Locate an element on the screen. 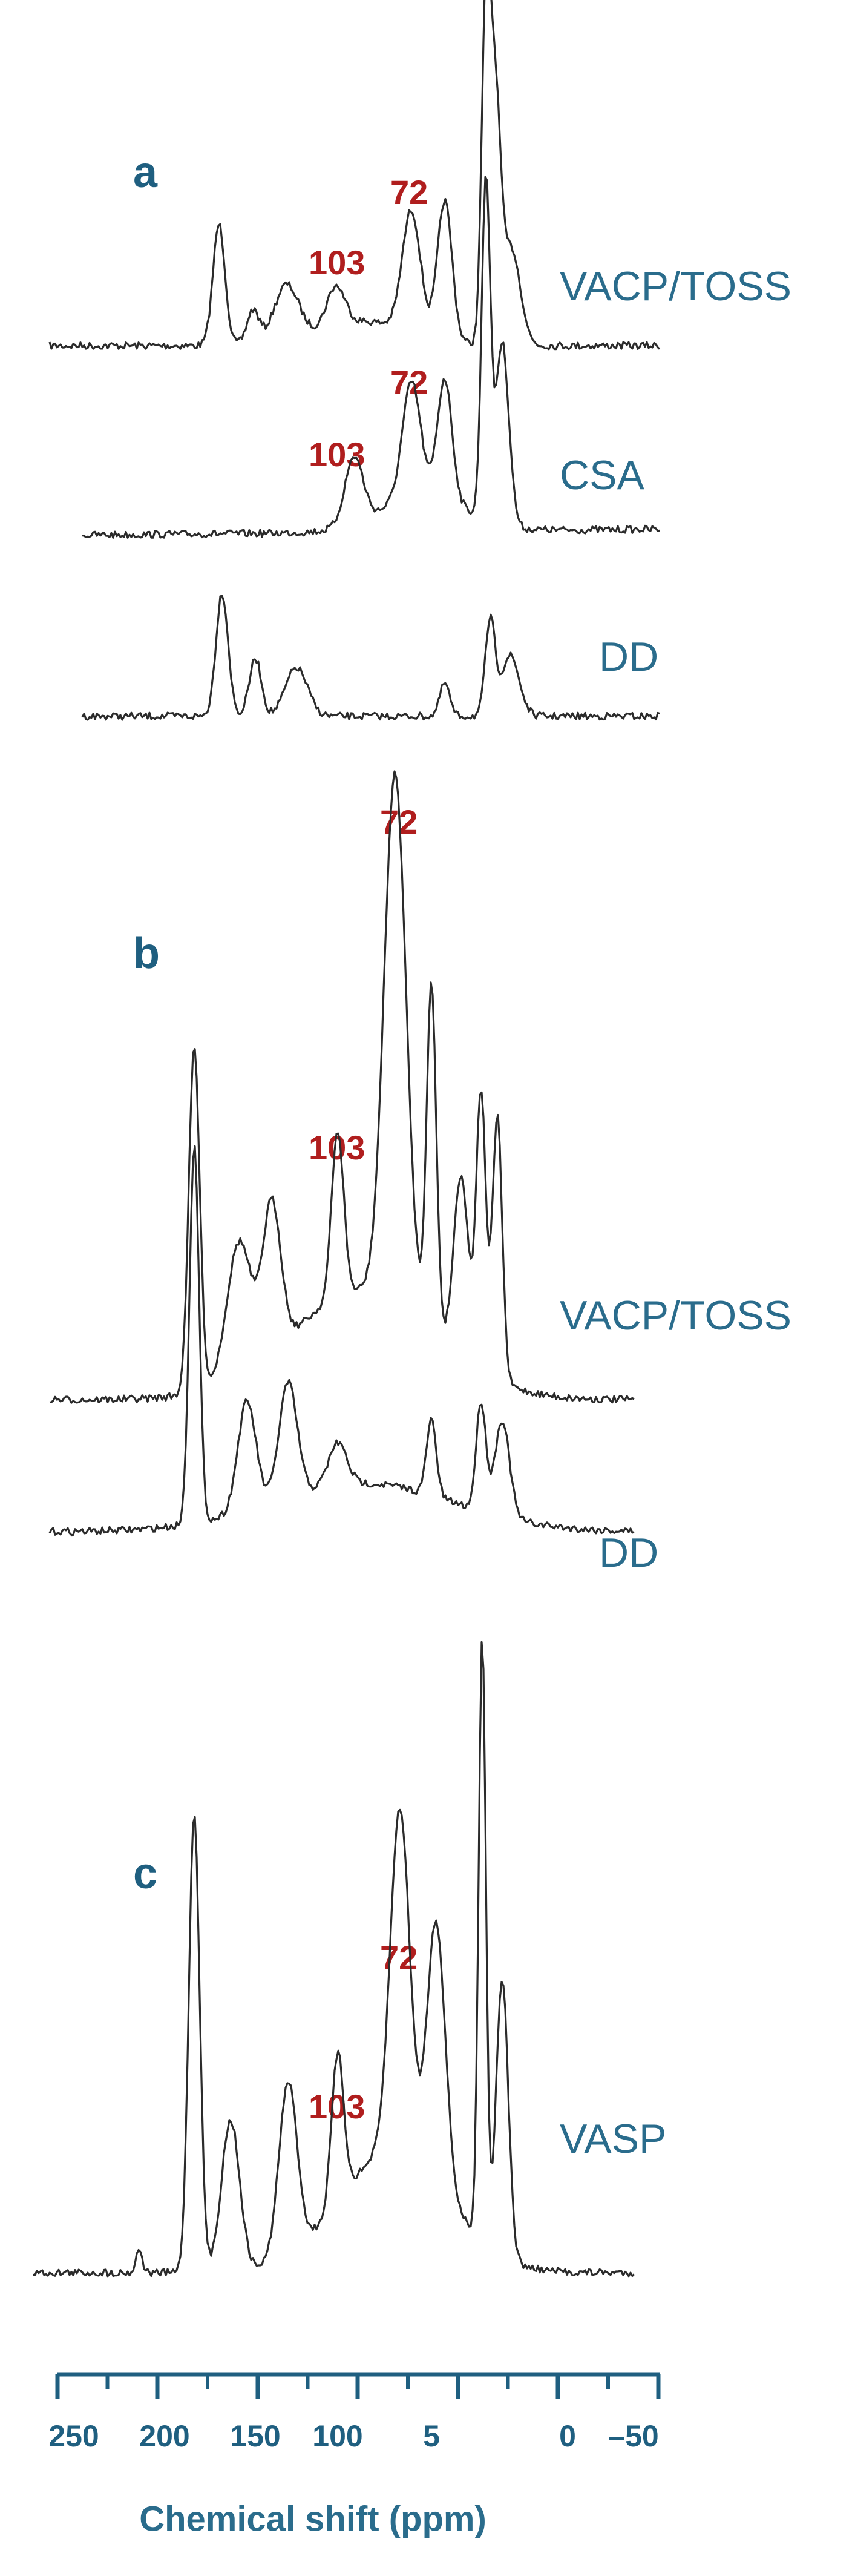 The width and height of the screenshot is (855, 2576). tick-label: 250 is located at coordinates (73, 2436).